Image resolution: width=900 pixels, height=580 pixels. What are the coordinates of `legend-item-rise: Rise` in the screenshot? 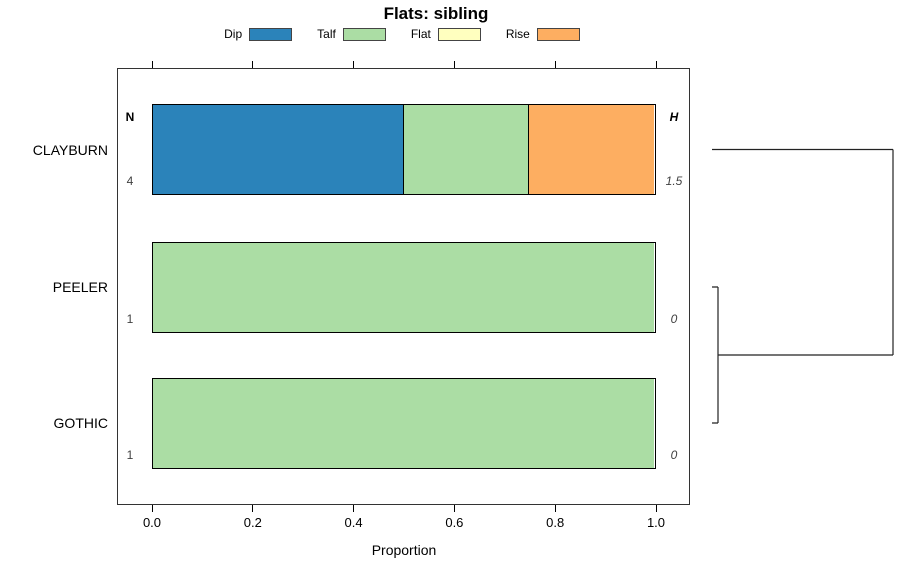 It's located at (543, 34).